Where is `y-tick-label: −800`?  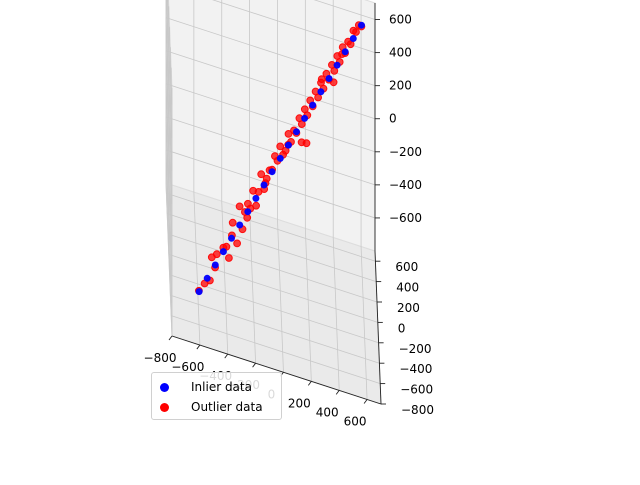 y-tick-label: −800 is located at coordinates (417, 410).